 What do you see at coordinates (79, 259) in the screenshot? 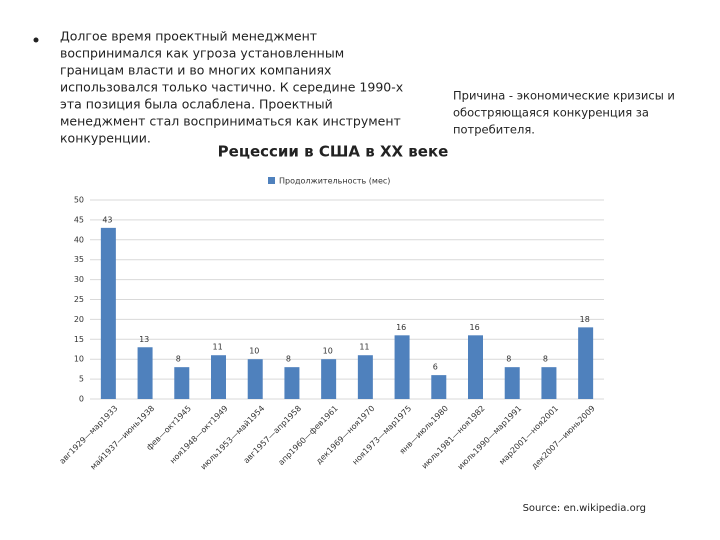
I see `y-tick-label: 35` at bounding box center [79, 259].